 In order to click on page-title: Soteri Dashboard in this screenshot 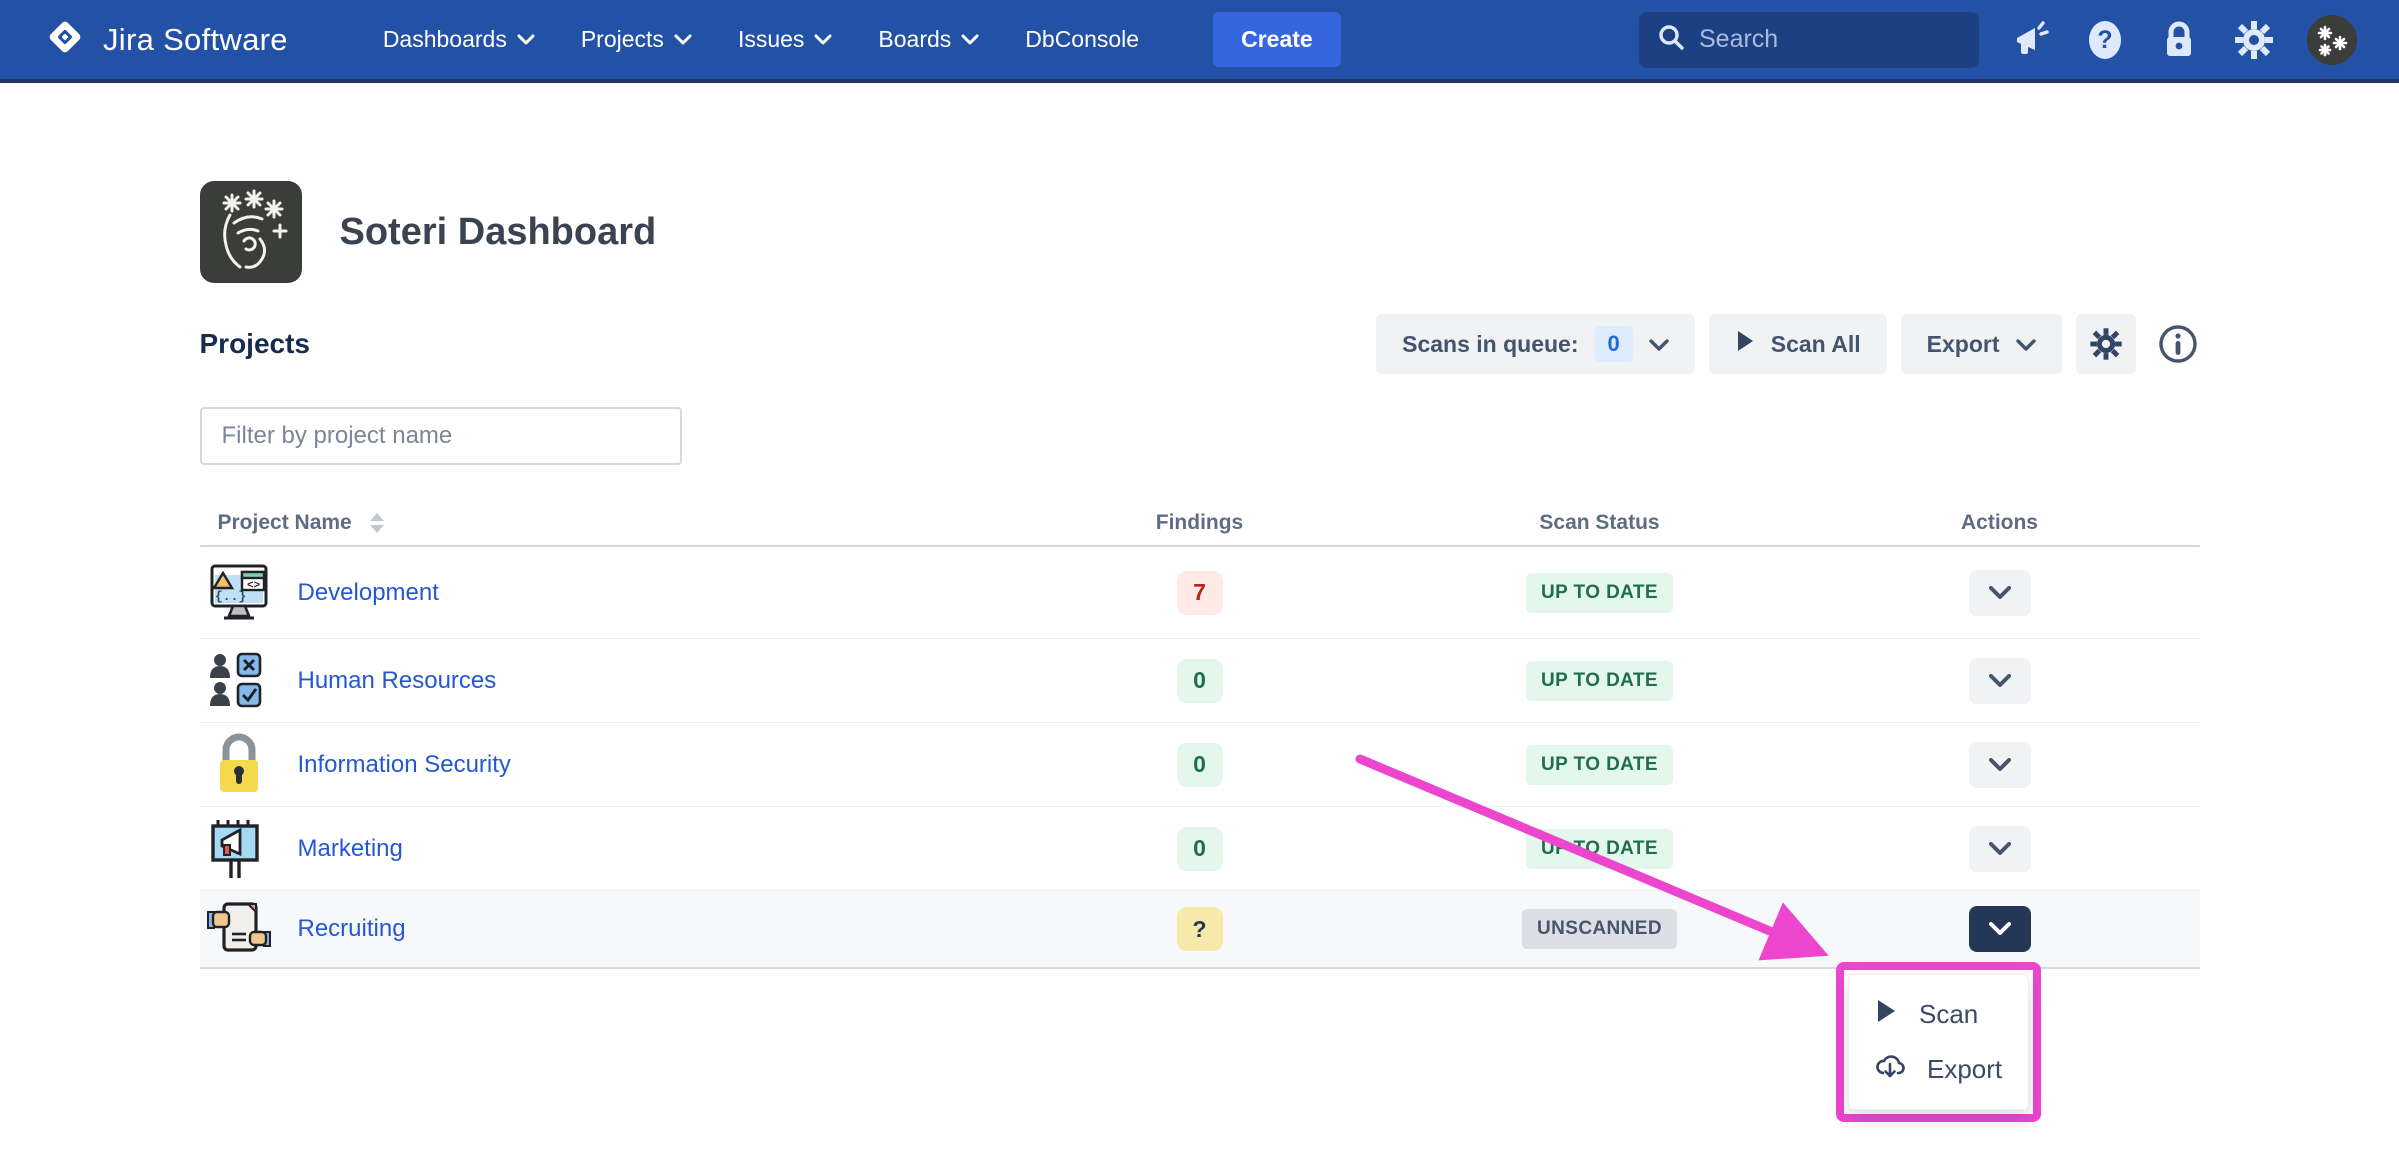, I will do `click(498, 231)`.